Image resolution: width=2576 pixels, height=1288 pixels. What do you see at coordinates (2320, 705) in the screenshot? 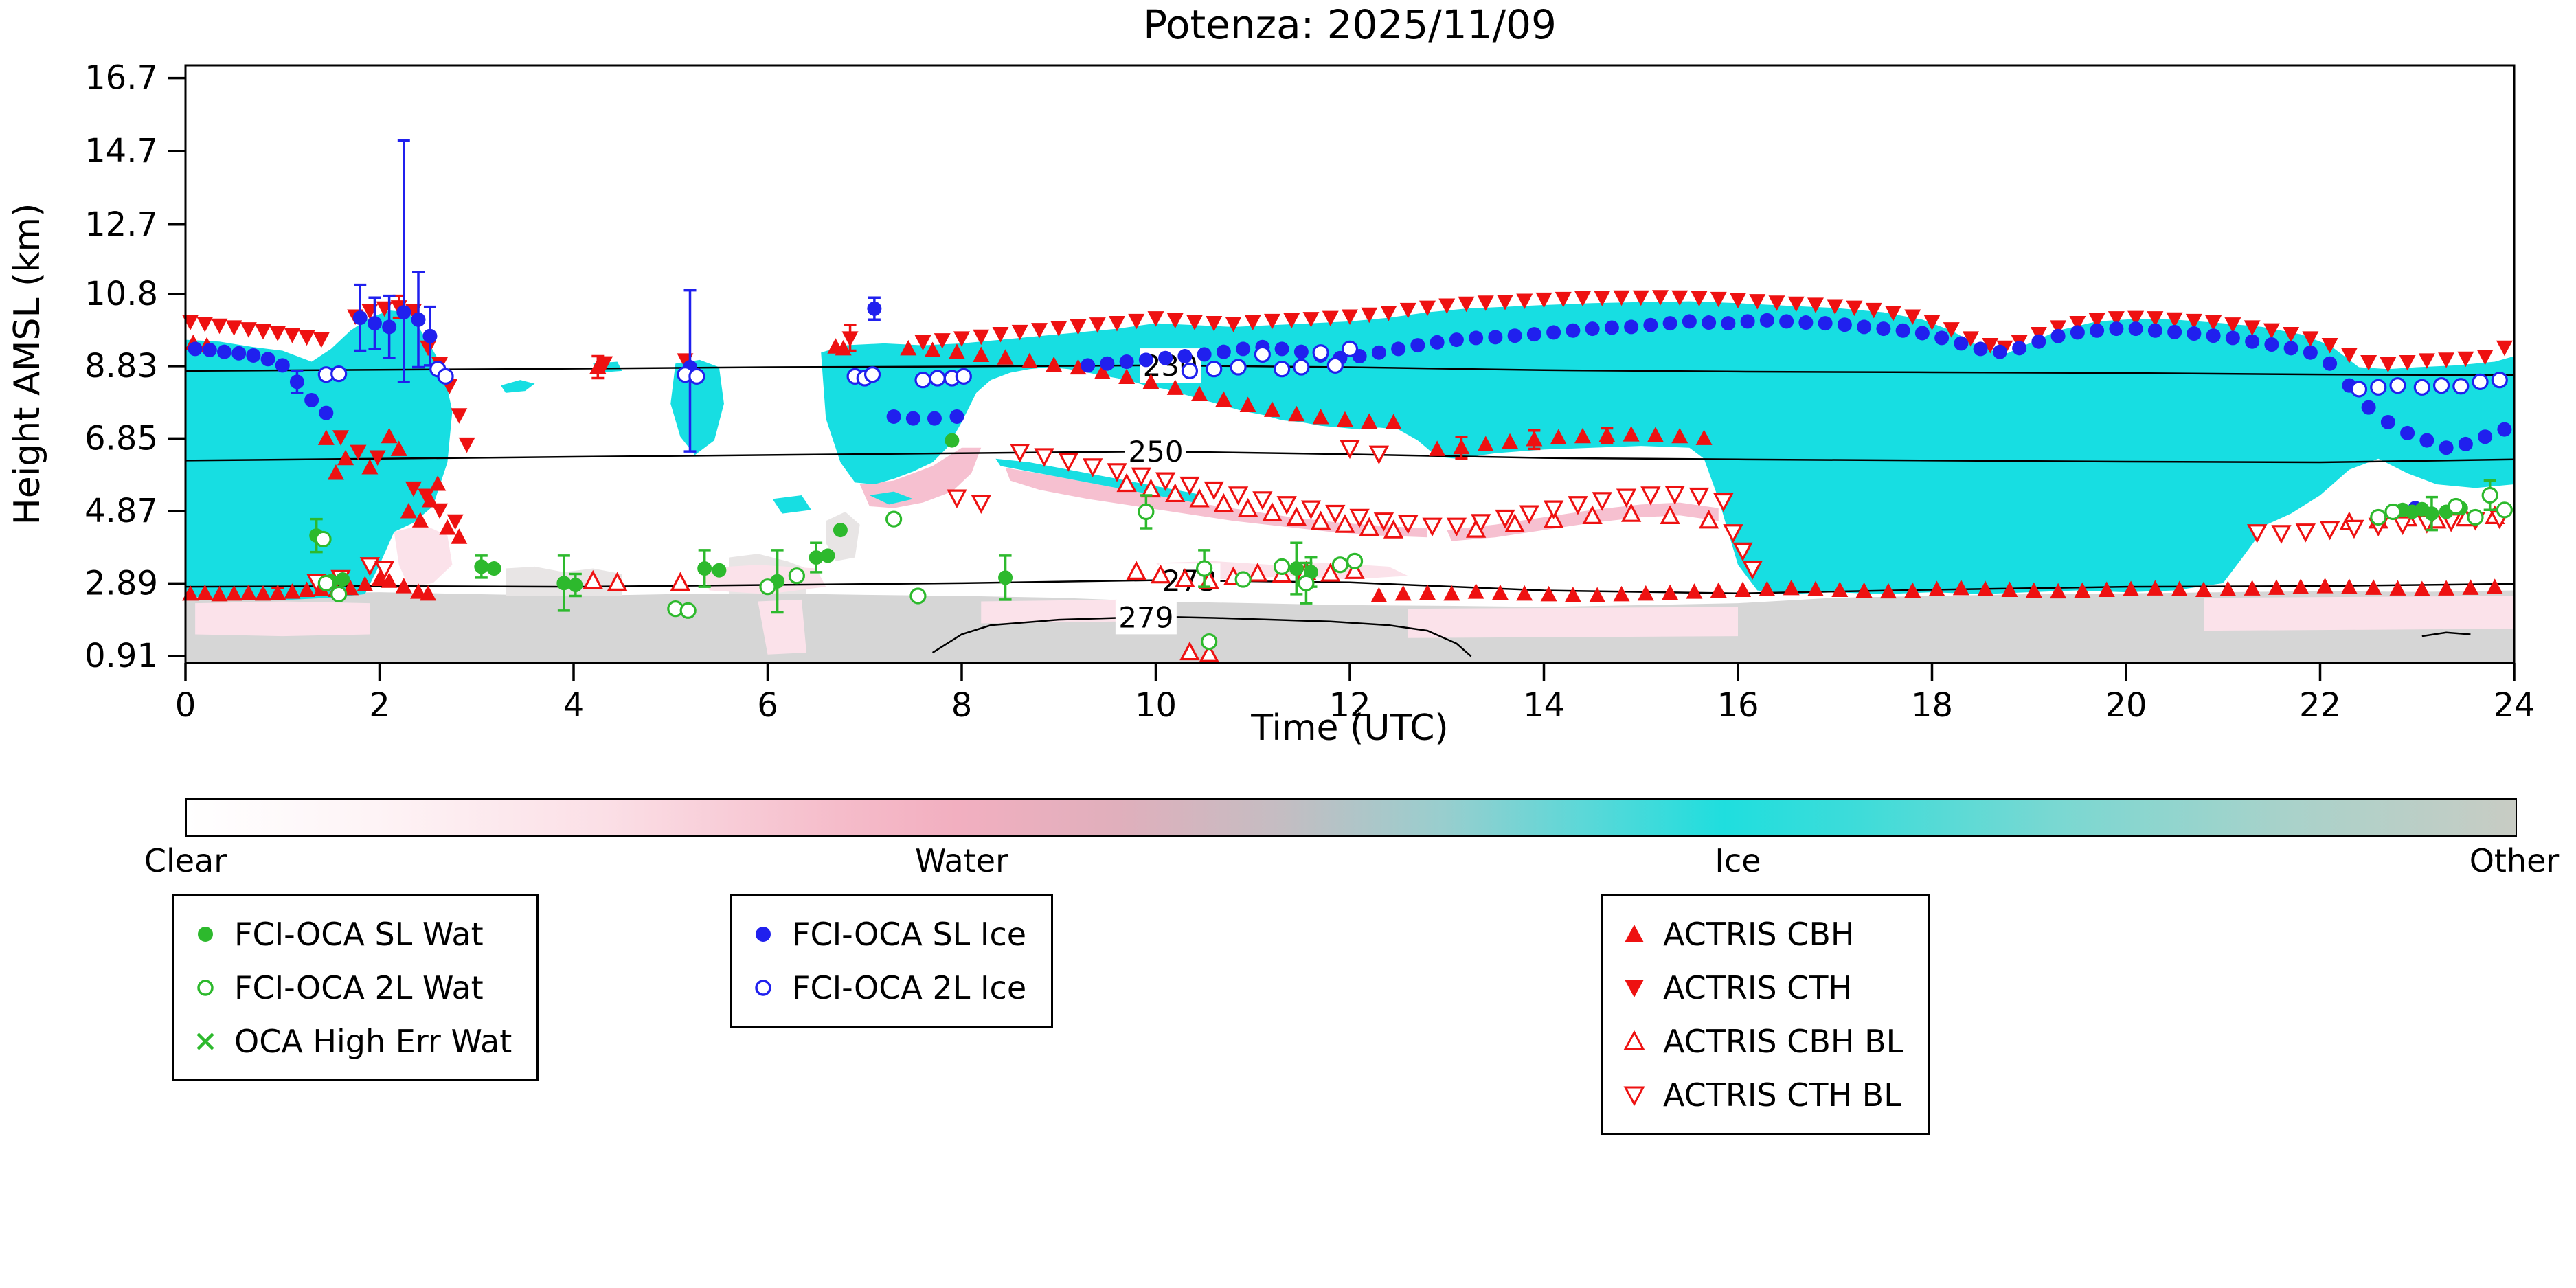
I see `svg-text: 22` at bounding box center [2320, 705].